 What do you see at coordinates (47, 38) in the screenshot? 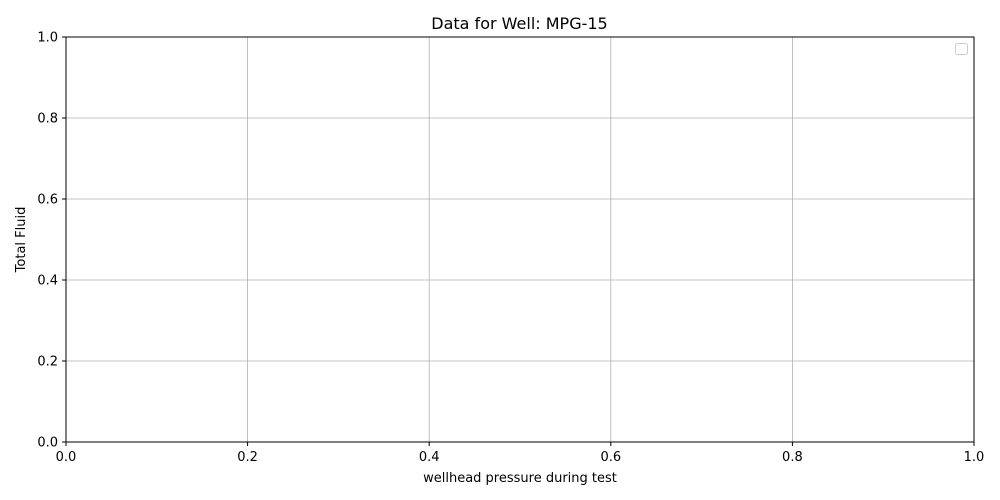
I see `y-tick-label: 1.0` at bounding box center [47, 38].